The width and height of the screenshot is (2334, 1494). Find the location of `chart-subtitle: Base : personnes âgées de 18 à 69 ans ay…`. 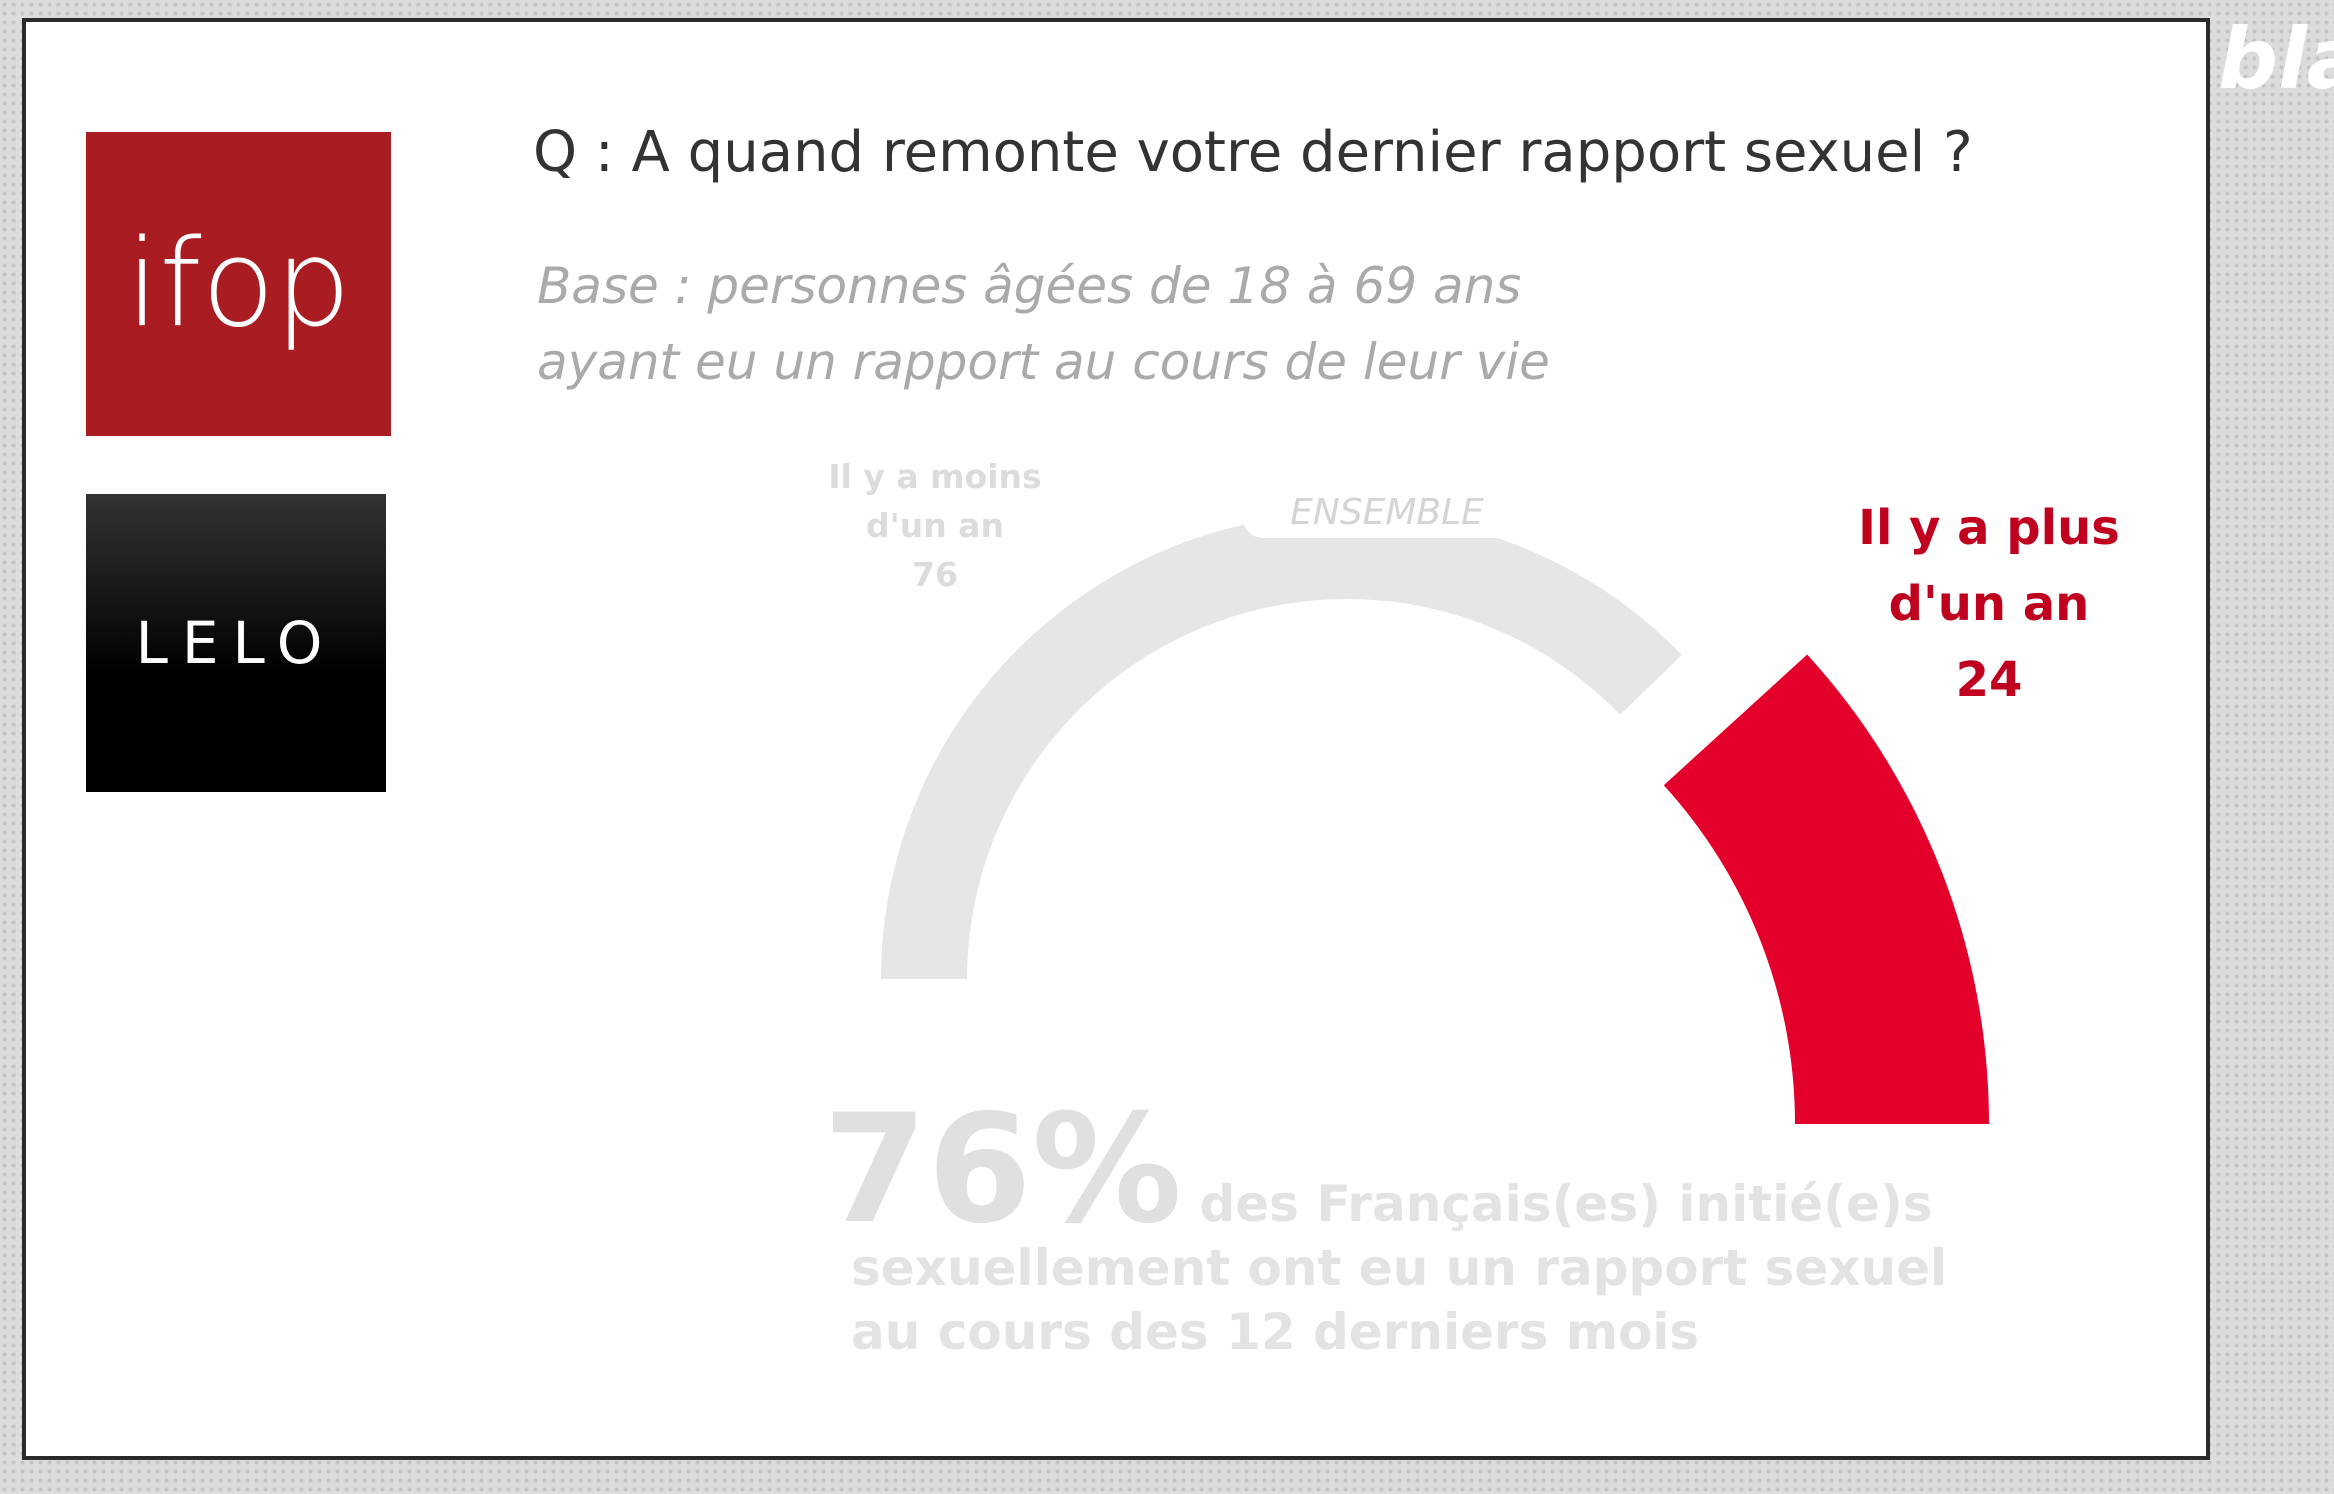

chart-subtitle: Base : personnes âgées de 18 à 69 ans ay… is located at coordinates (1043, 324).